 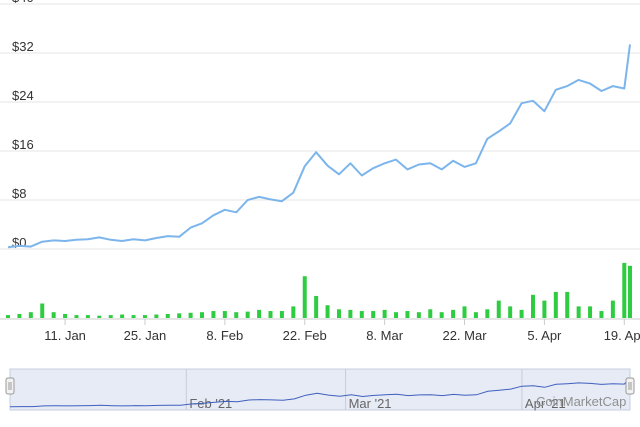 What do you see at coordinates (385, 335) in the screenshot?
I see `x-tick-label: 8. Mar` at bounding box center [385, 335].